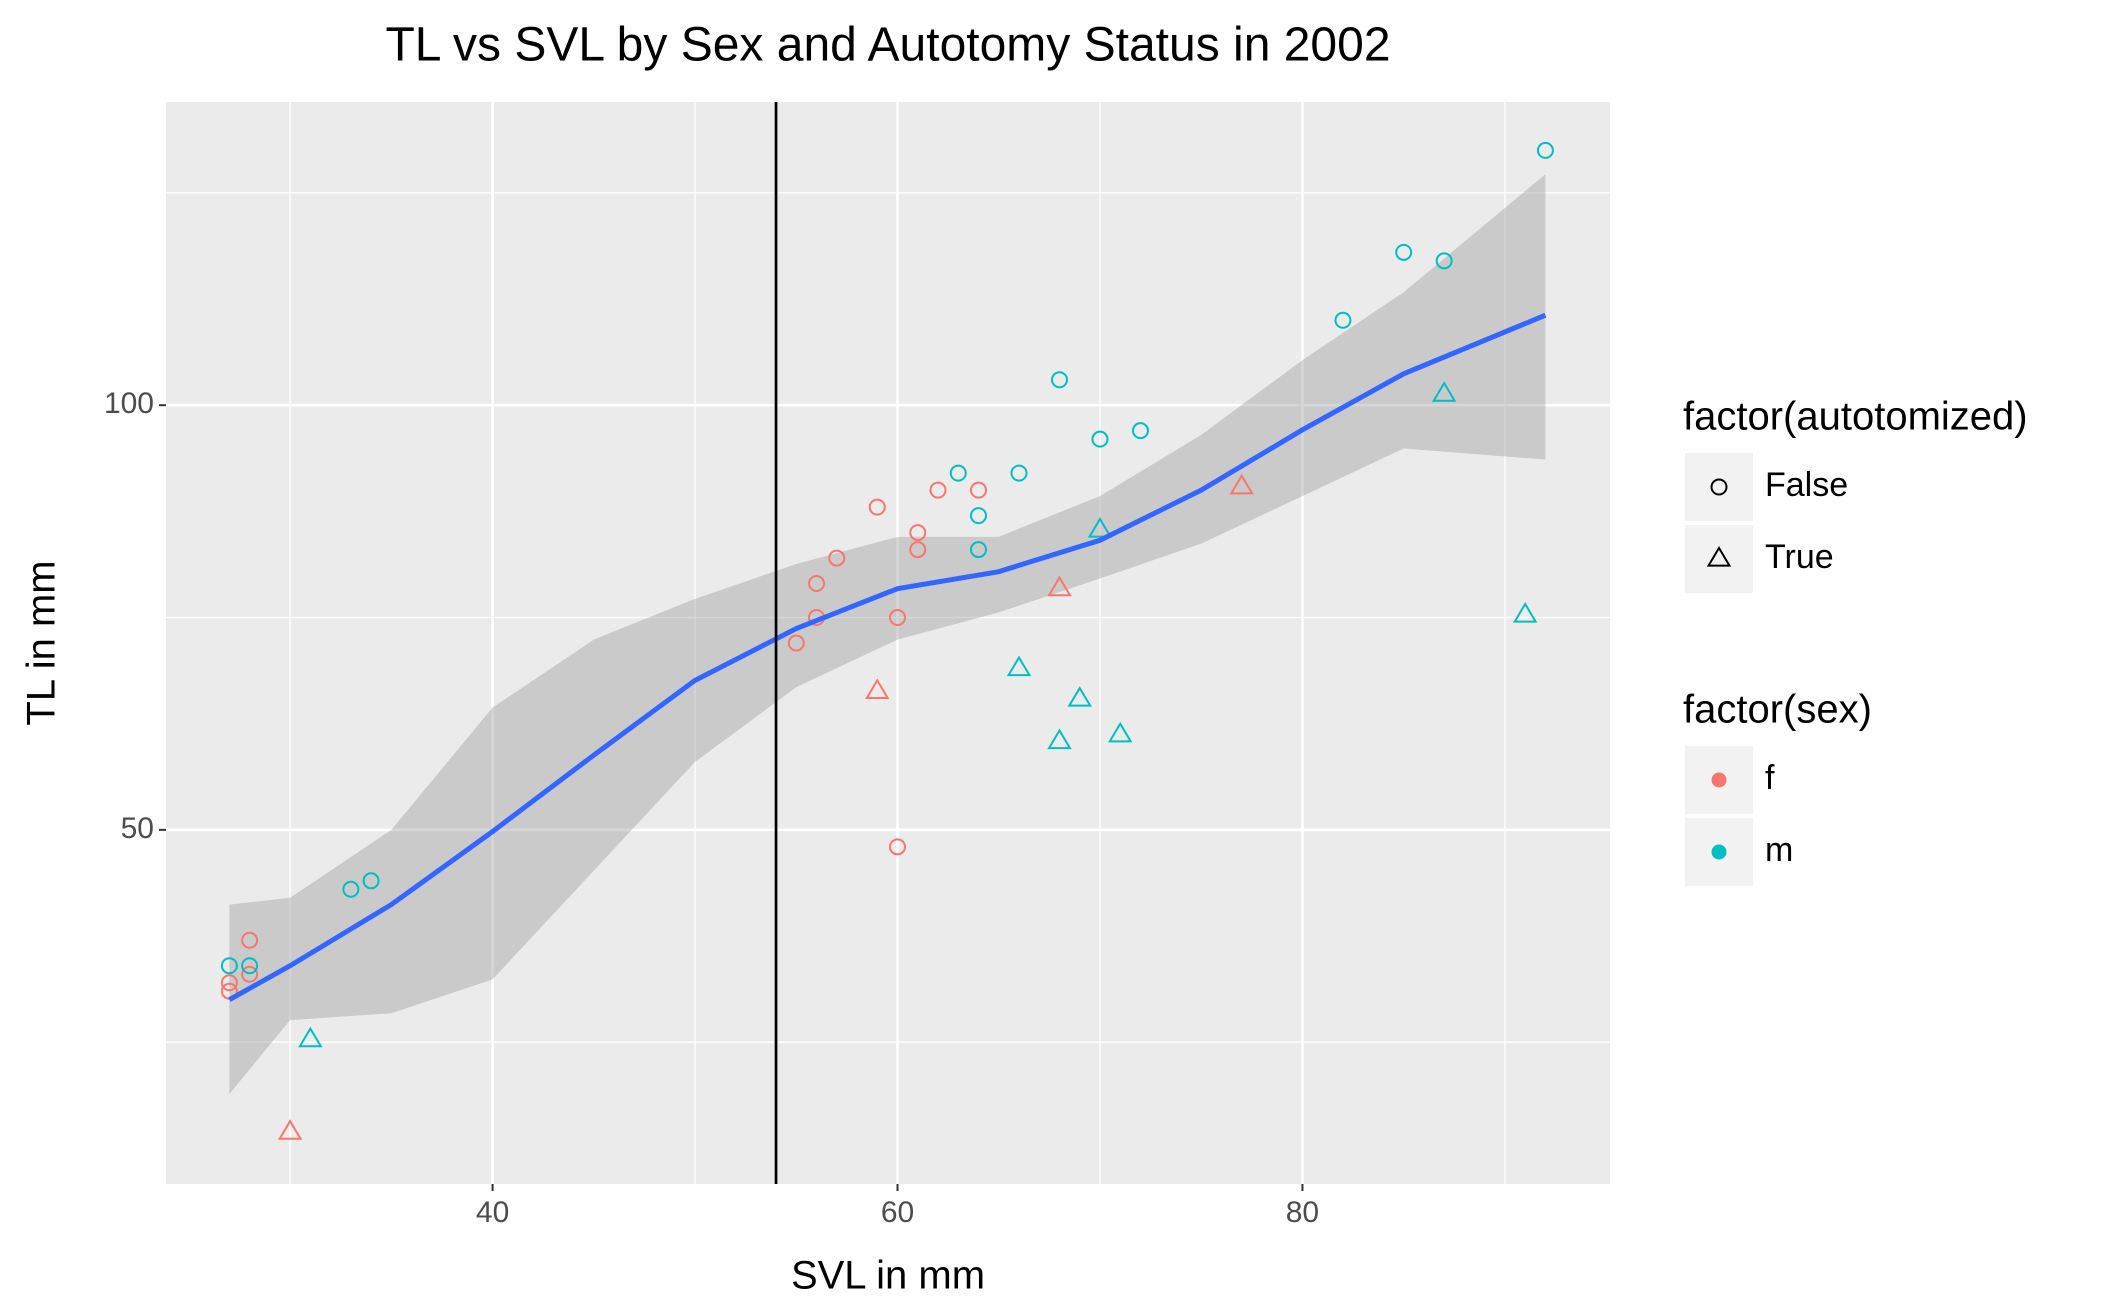 The height and width of the screenshot is (1303, 2112). I want to click on legend-title: factor(sex), so click(1777, 710).